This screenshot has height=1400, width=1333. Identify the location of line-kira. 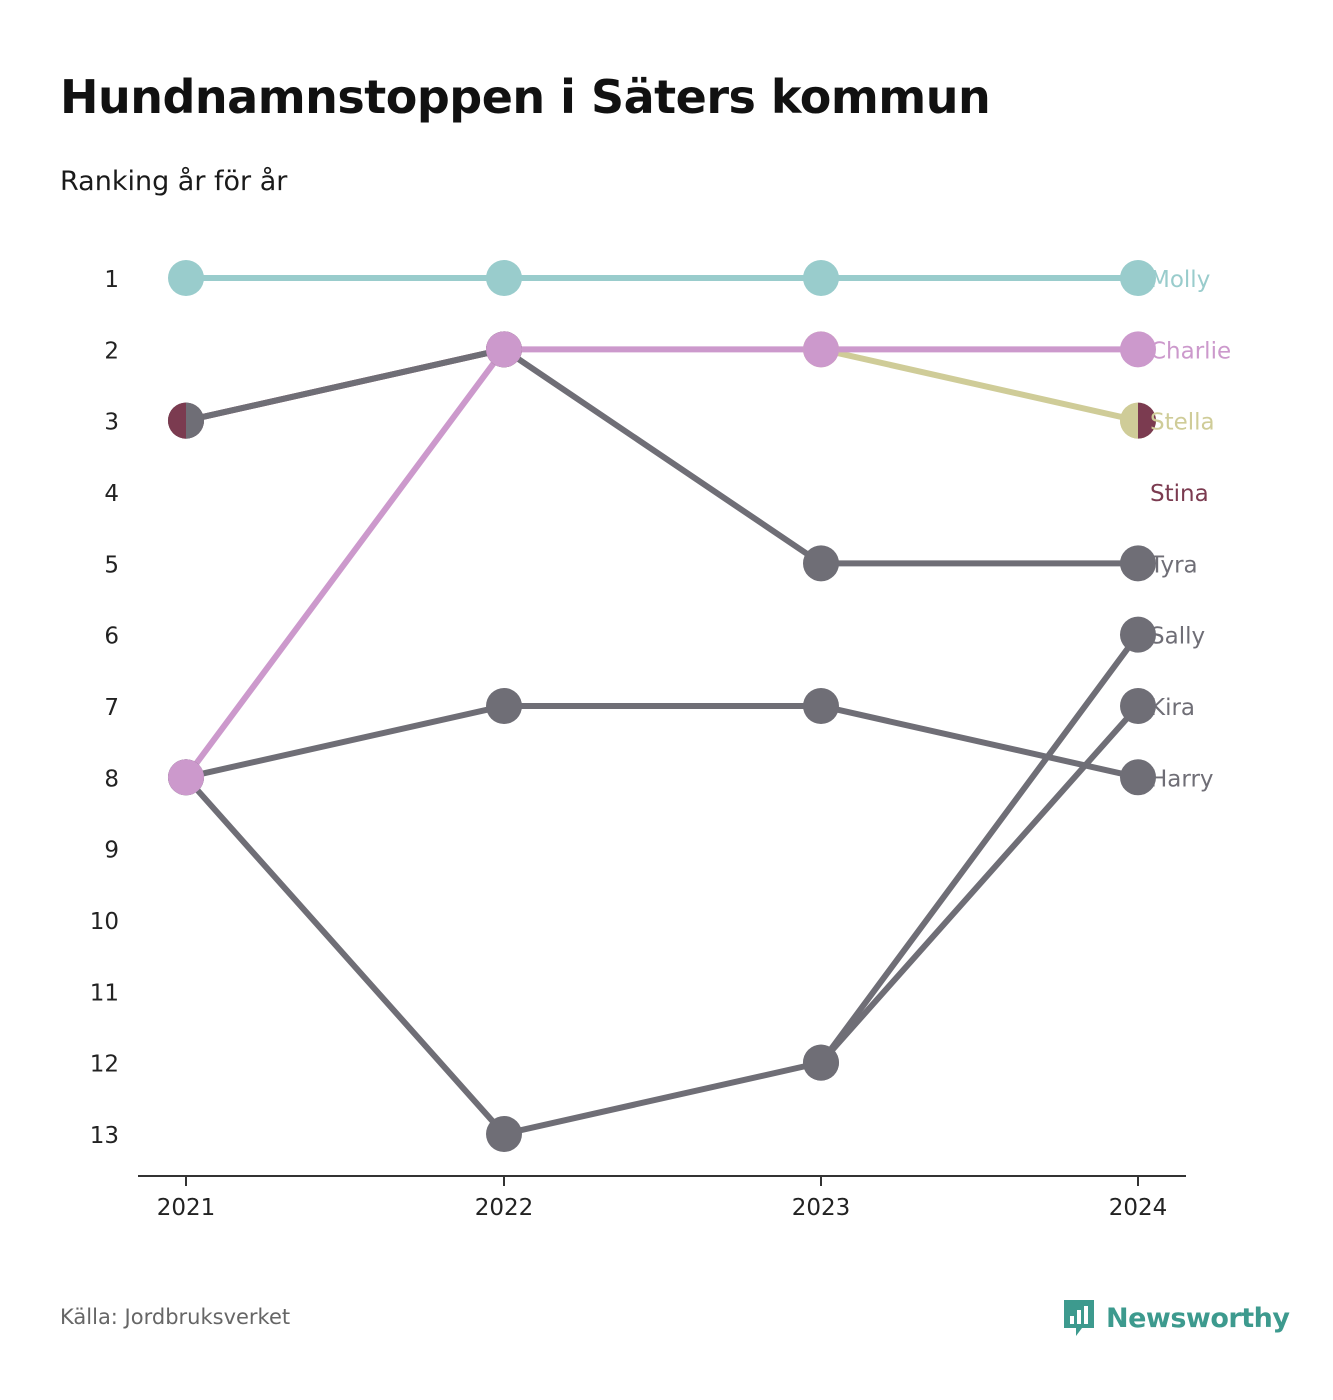
(979, 884).